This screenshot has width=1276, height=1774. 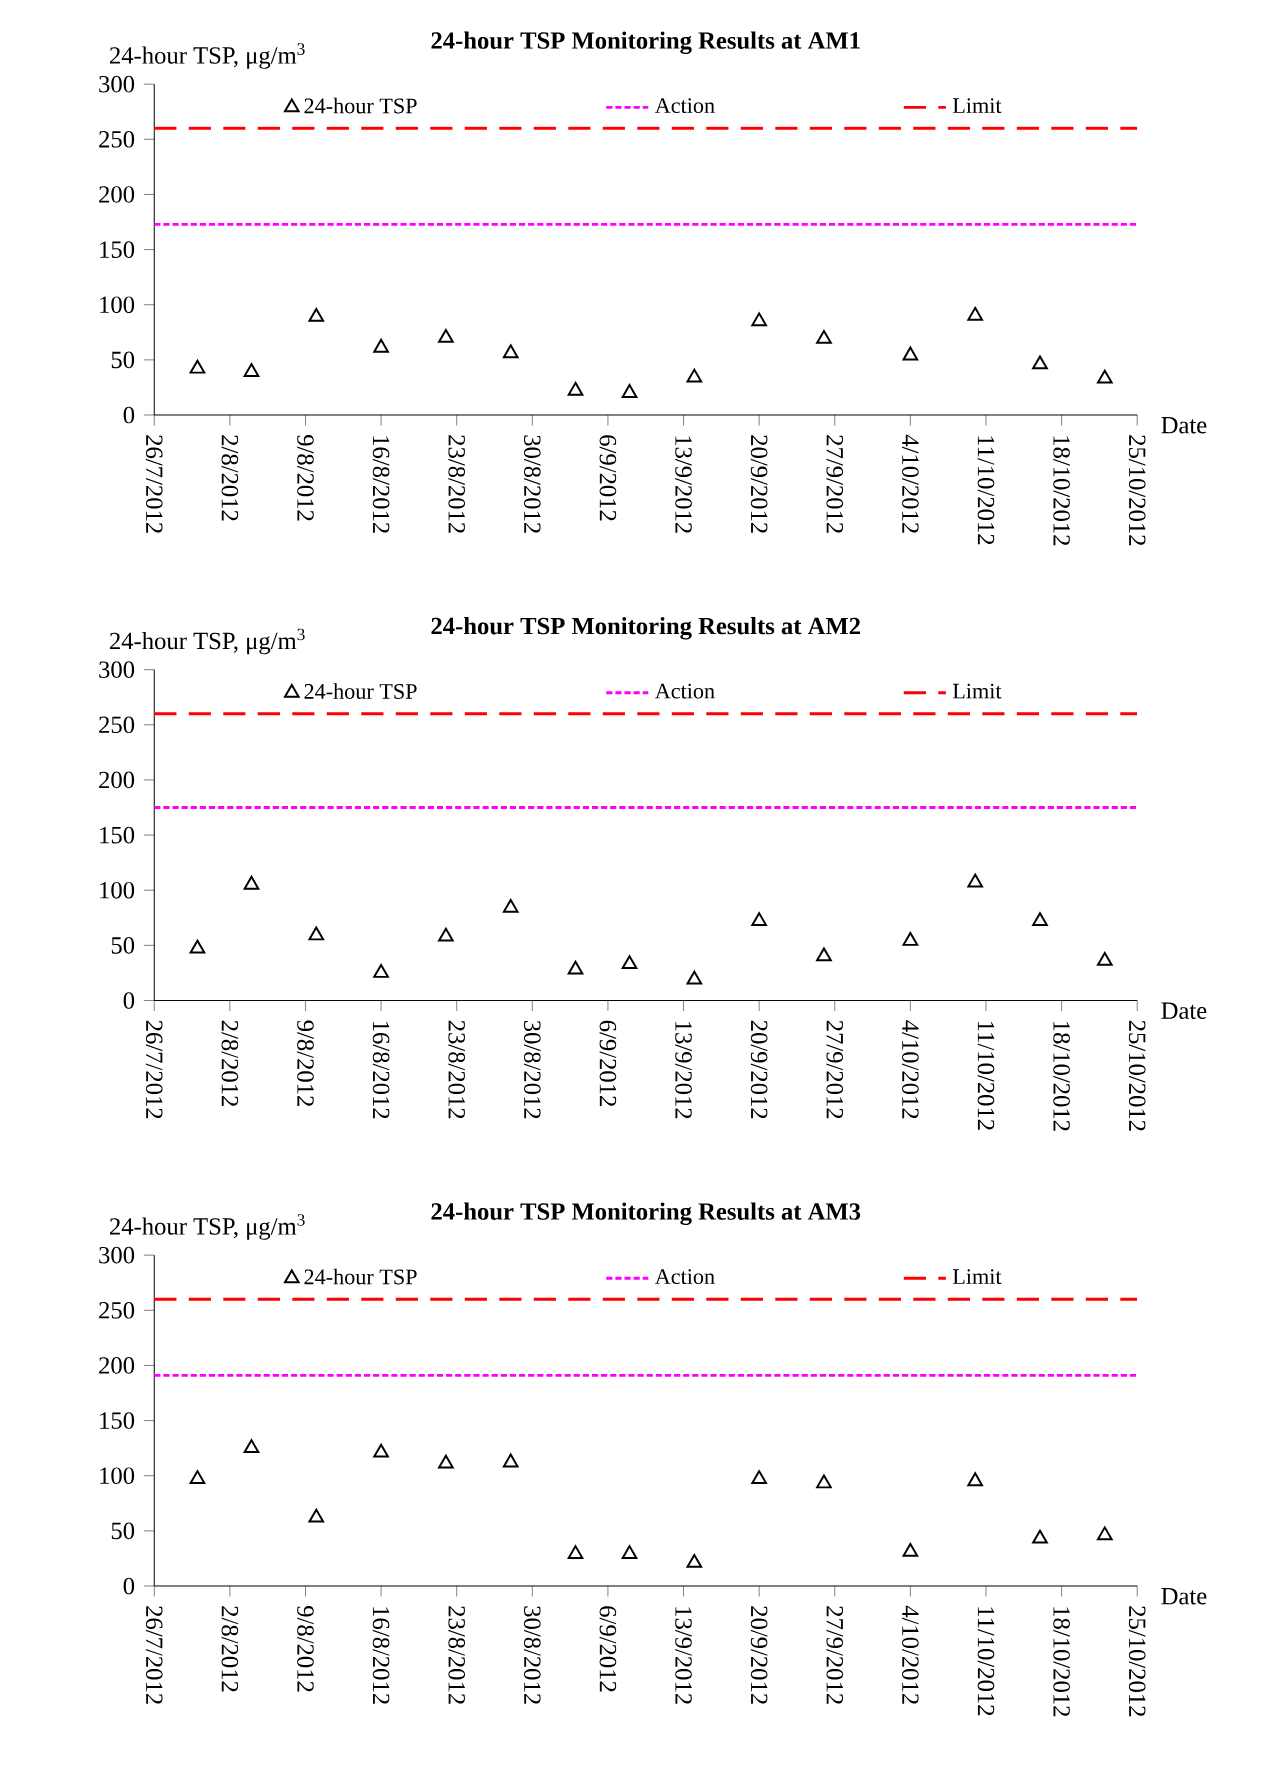 I want to click on chart-title: 24-hour TSP Monitoring Results at AM1, so click(x=645, y=43).